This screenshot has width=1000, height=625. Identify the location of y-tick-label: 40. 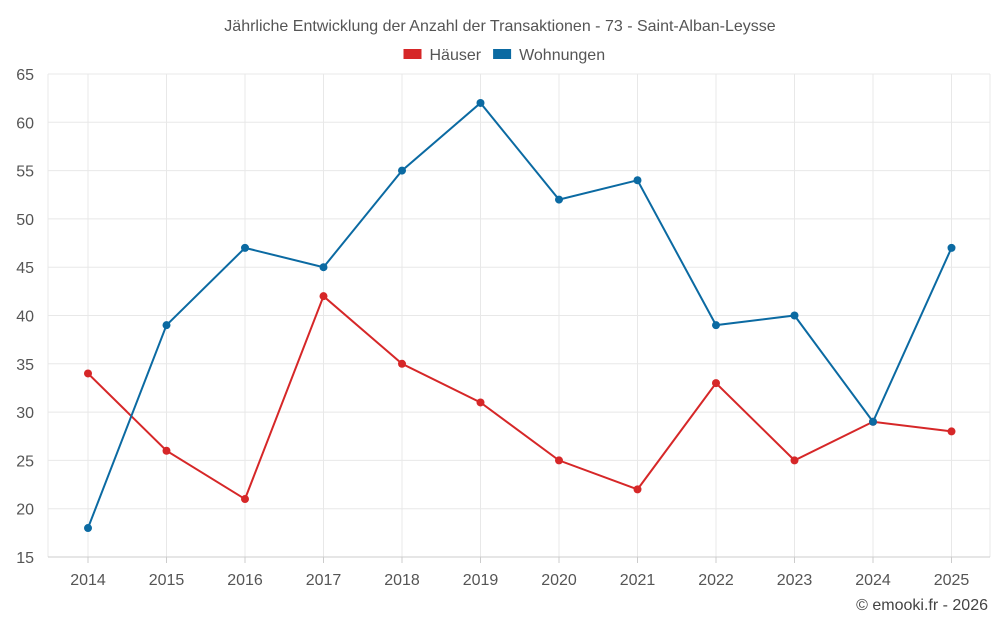
(25, 317).